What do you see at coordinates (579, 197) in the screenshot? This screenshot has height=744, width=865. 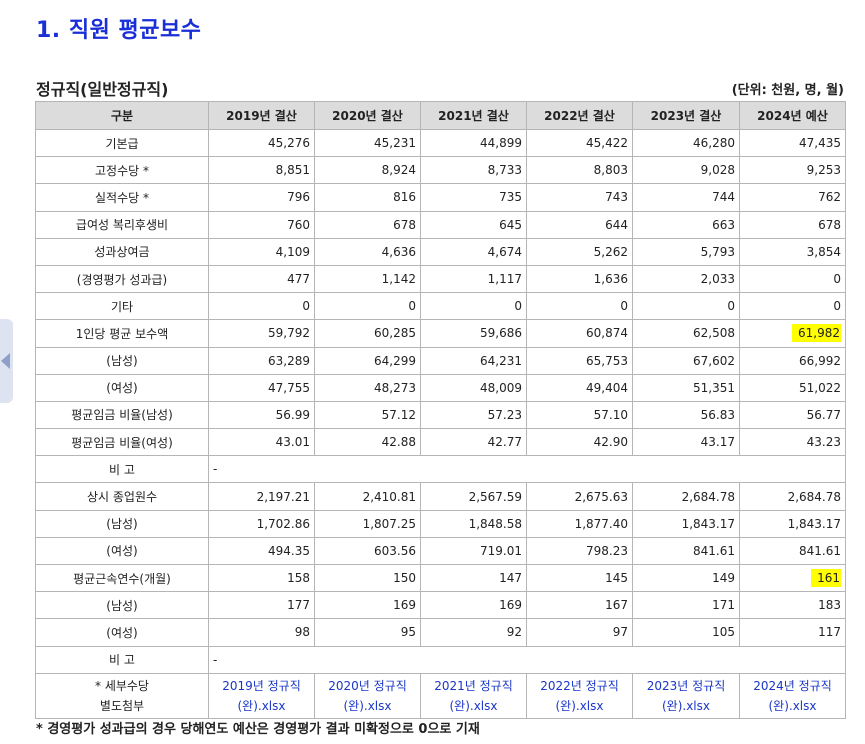 I see `table-cell: 743` at bounding box center [579, 197].